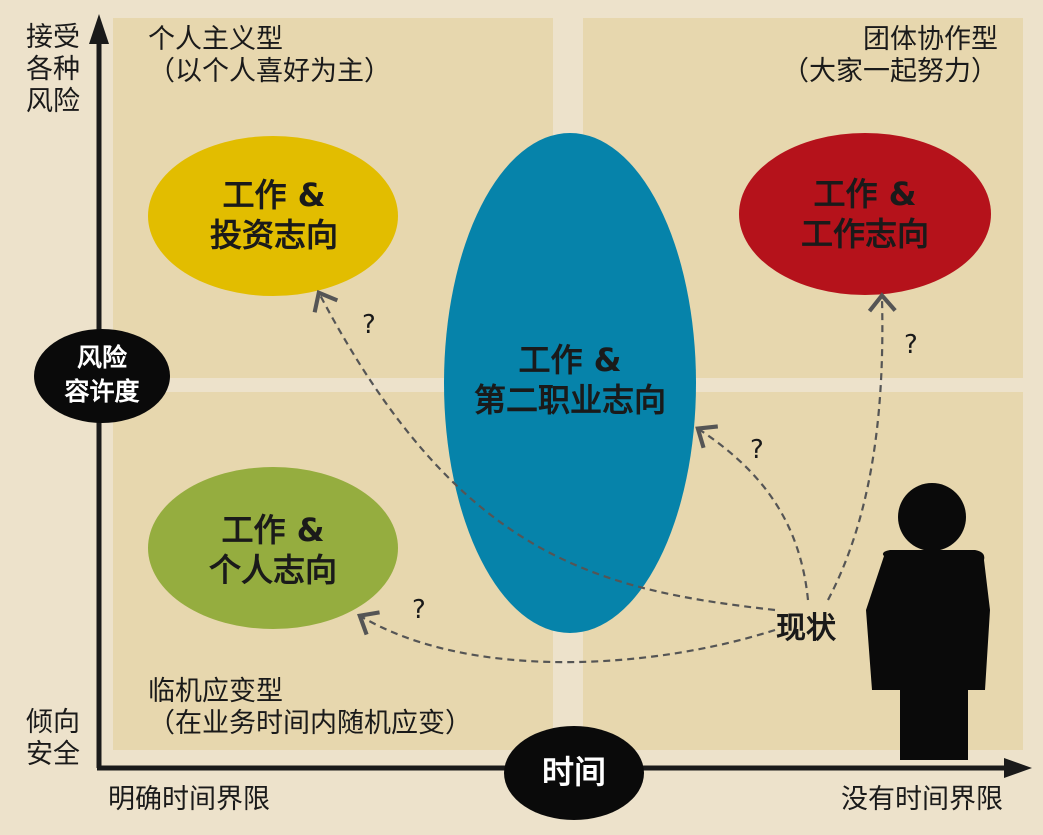 This screenshot has height=835, width=1043. What do you see at coordinates (369, 325) in the screenshot?
I see `question-mark-investment: ?` at bounding box center [369, 325].